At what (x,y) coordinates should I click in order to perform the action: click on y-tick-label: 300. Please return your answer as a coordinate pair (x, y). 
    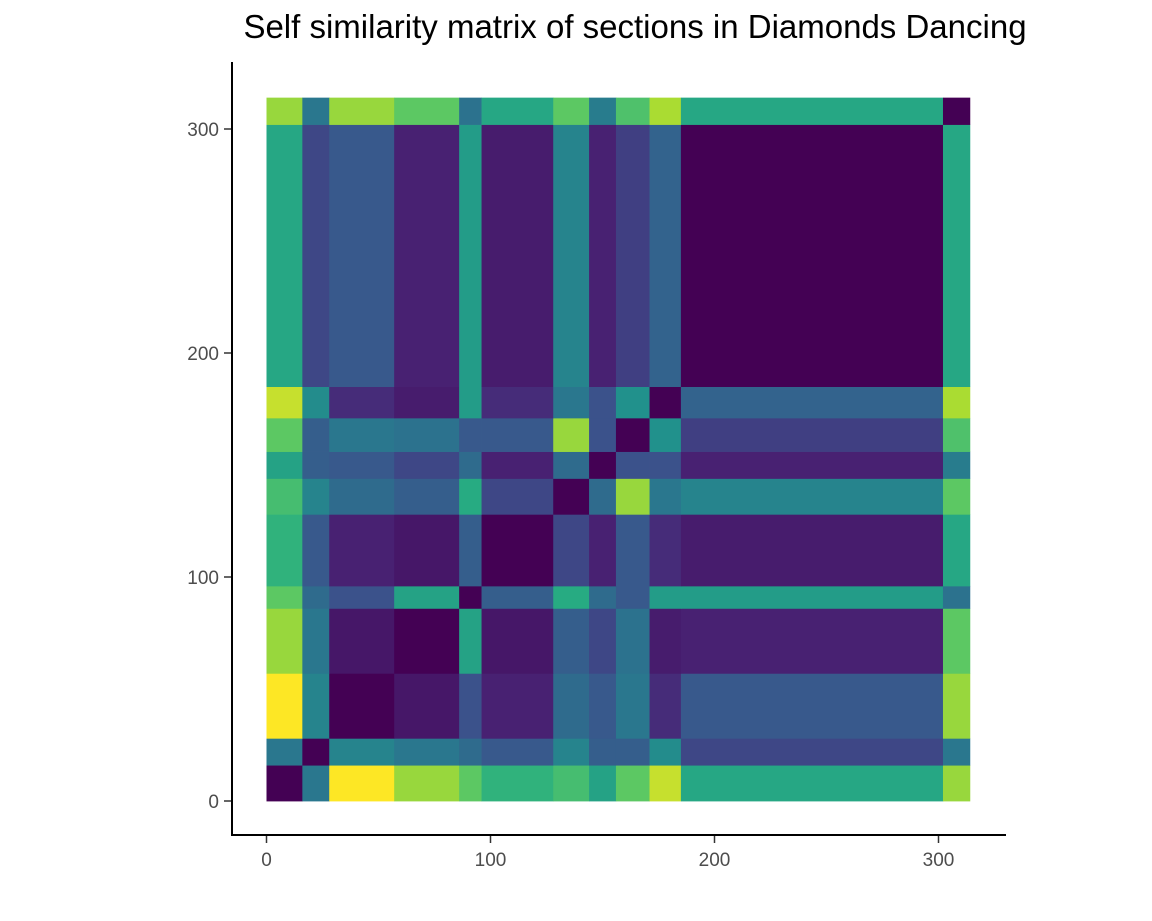
    Looking at the image, I should click on (203, 130).